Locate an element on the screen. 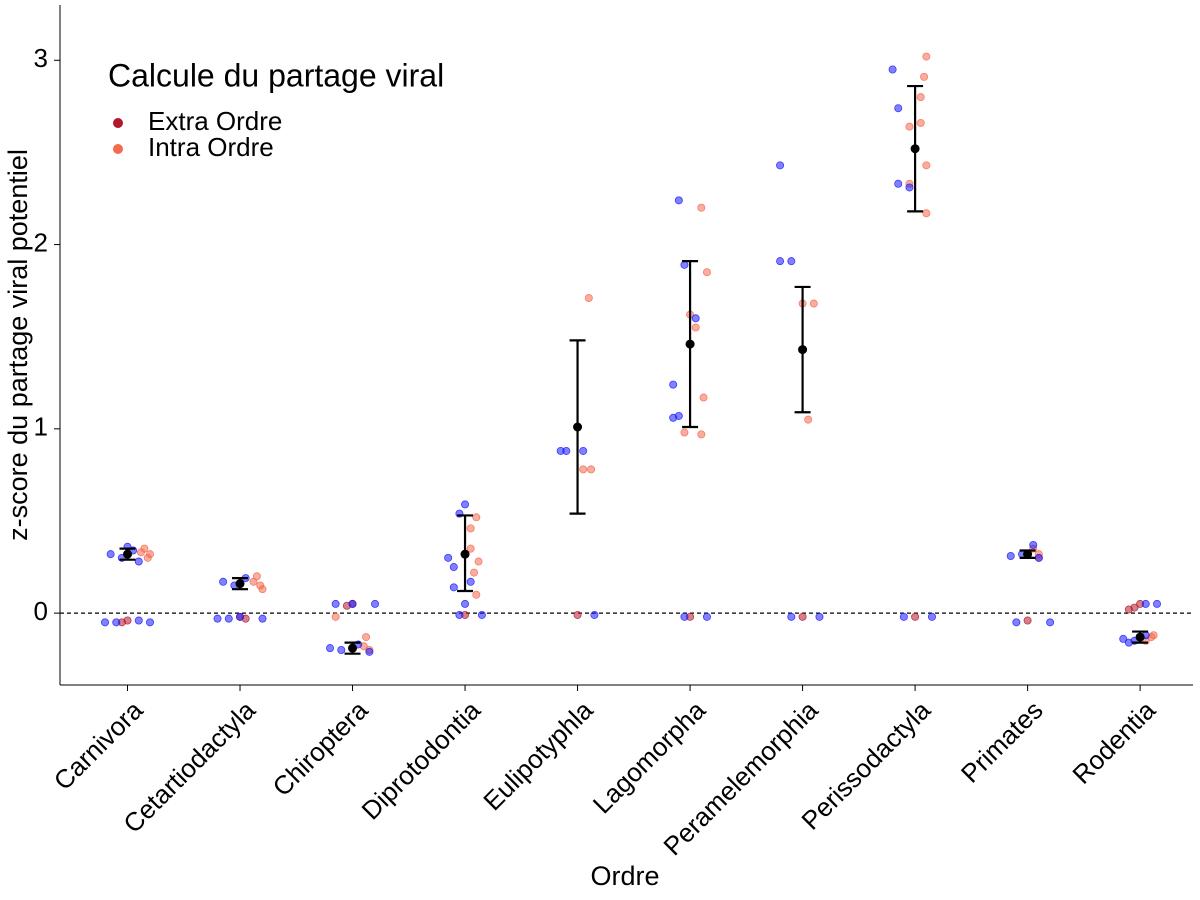 This screenshot has width=1200, height=900. y-tick-label: 2 is located at coordinates (41, 242).